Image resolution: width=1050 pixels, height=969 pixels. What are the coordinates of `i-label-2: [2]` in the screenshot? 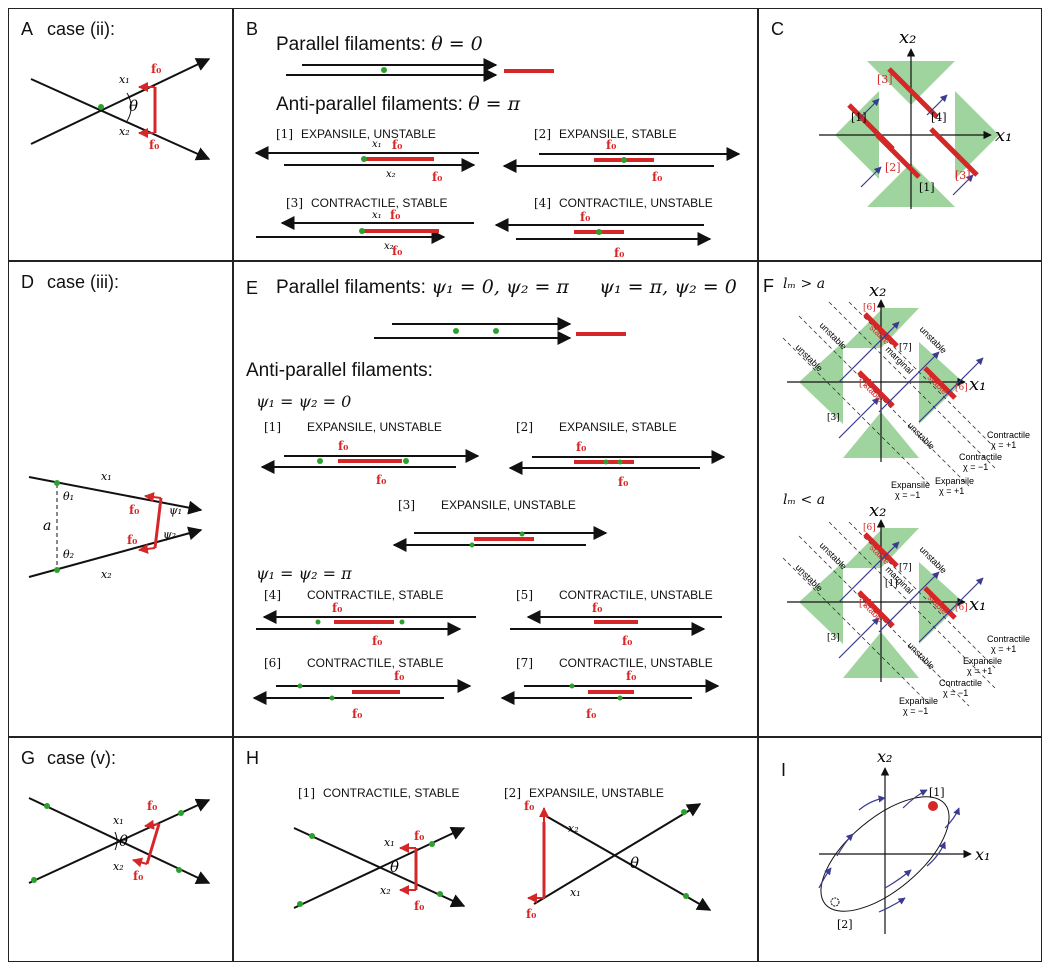 It's located at (845, 924).